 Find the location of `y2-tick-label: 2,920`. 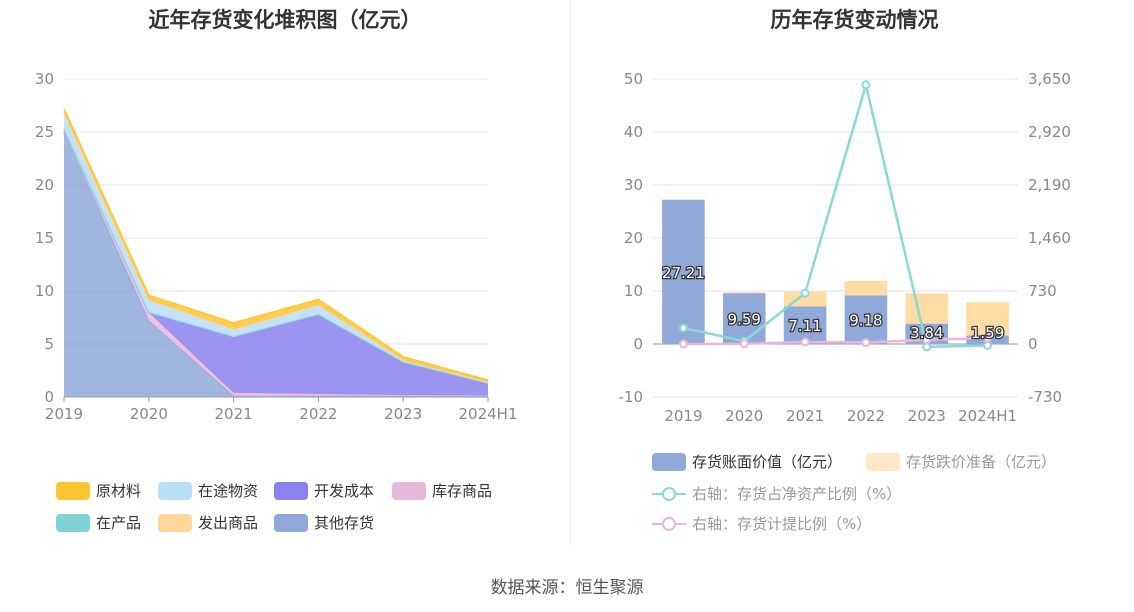

y2-tick-label: 2,920 is located at coordinates (1049, 132).